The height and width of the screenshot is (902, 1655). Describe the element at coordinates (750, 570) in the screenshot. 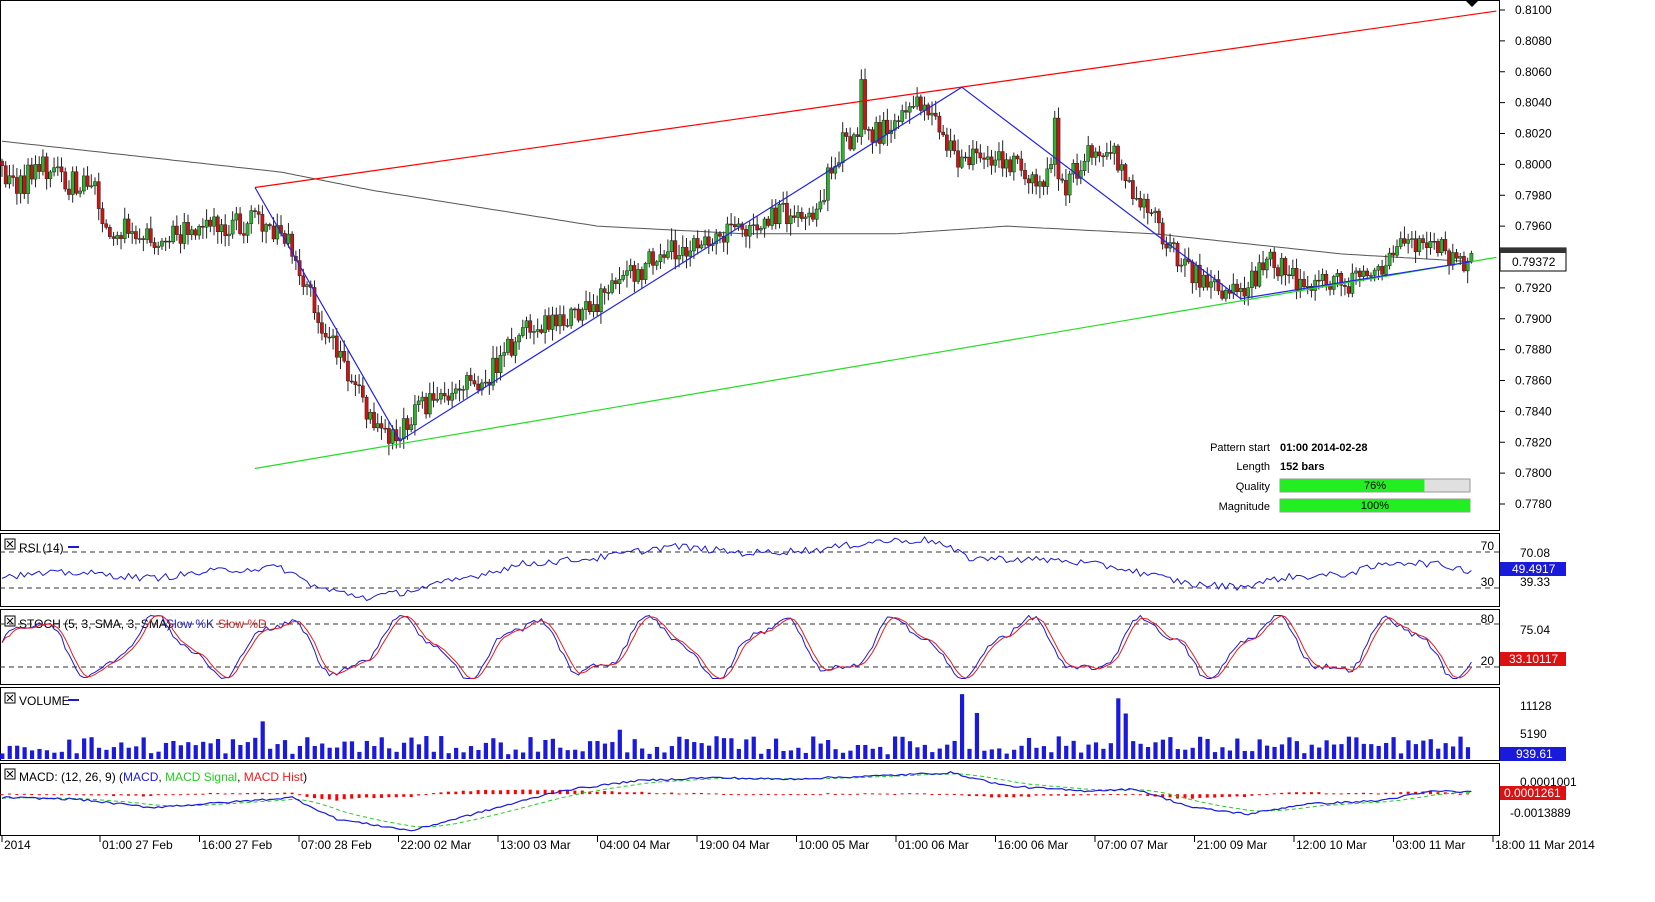

I see `rsi-pane-frame` at that location.